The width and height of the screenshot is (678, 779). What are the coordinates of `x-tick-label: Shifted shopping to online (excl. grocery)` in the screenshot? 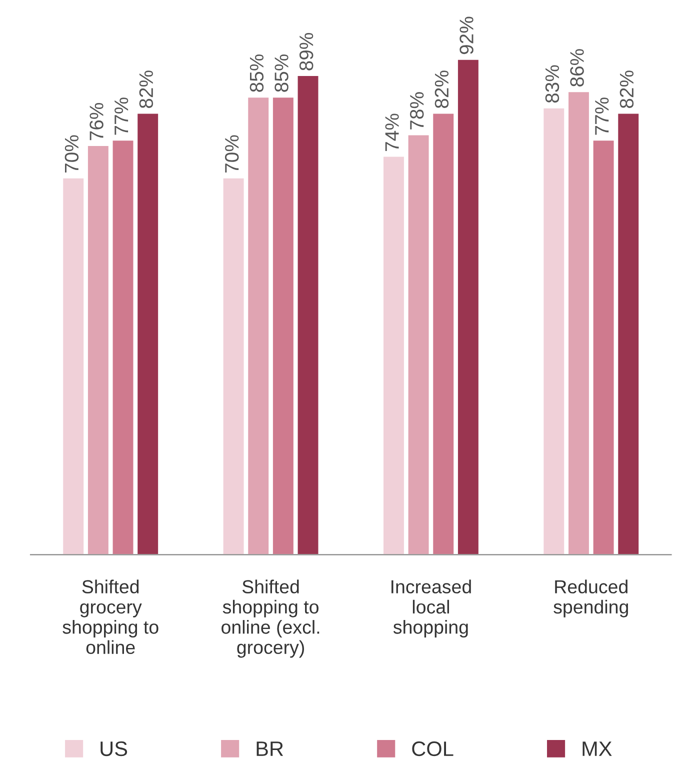 It's located at (271, 619).